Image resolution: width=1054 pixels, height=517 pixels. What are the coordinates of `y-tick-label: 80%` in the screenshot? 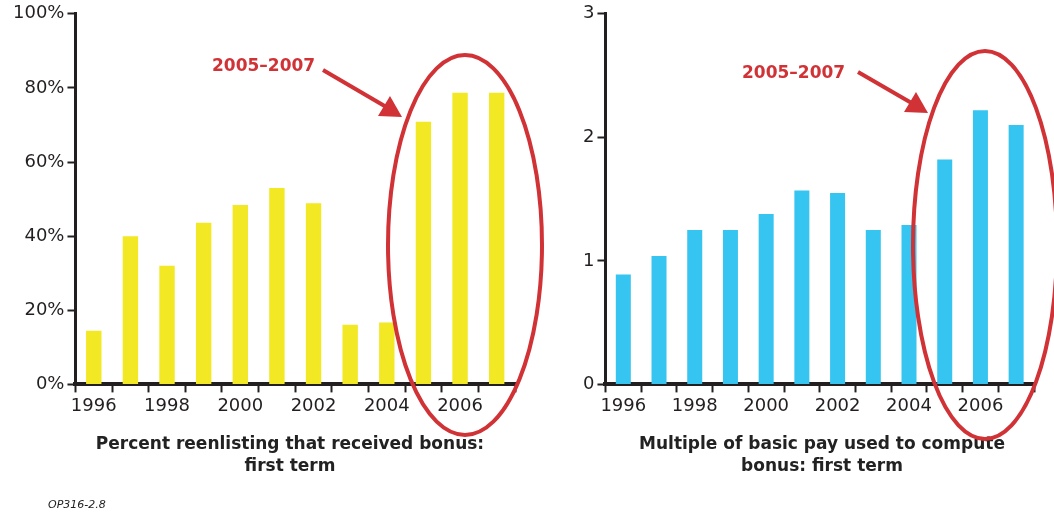 It's located at (44, 86).